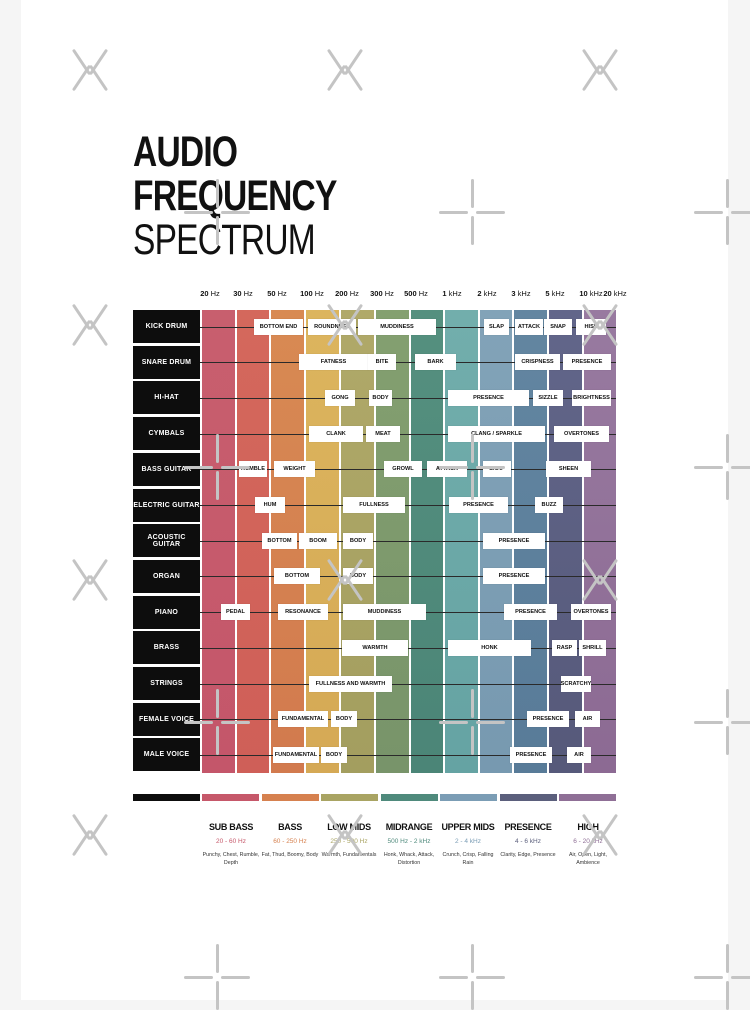 This screenshot has width=750, height=1010. What do you see at coordinates (185, 152) in the screenshot?
I see `title-line-1: AUDIO` at bounding box center [185, 152].